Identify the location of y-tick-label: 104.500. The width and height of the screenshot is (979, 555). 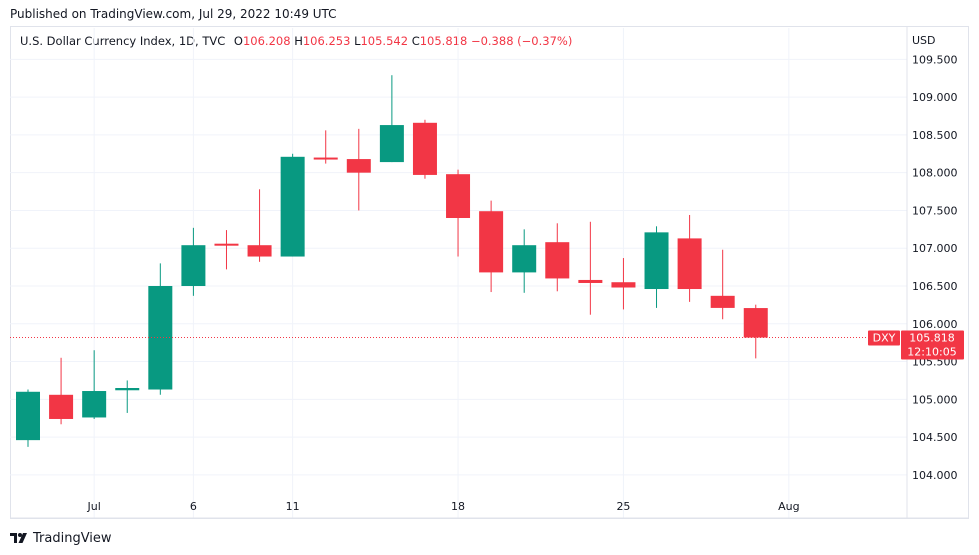
(935, 437).